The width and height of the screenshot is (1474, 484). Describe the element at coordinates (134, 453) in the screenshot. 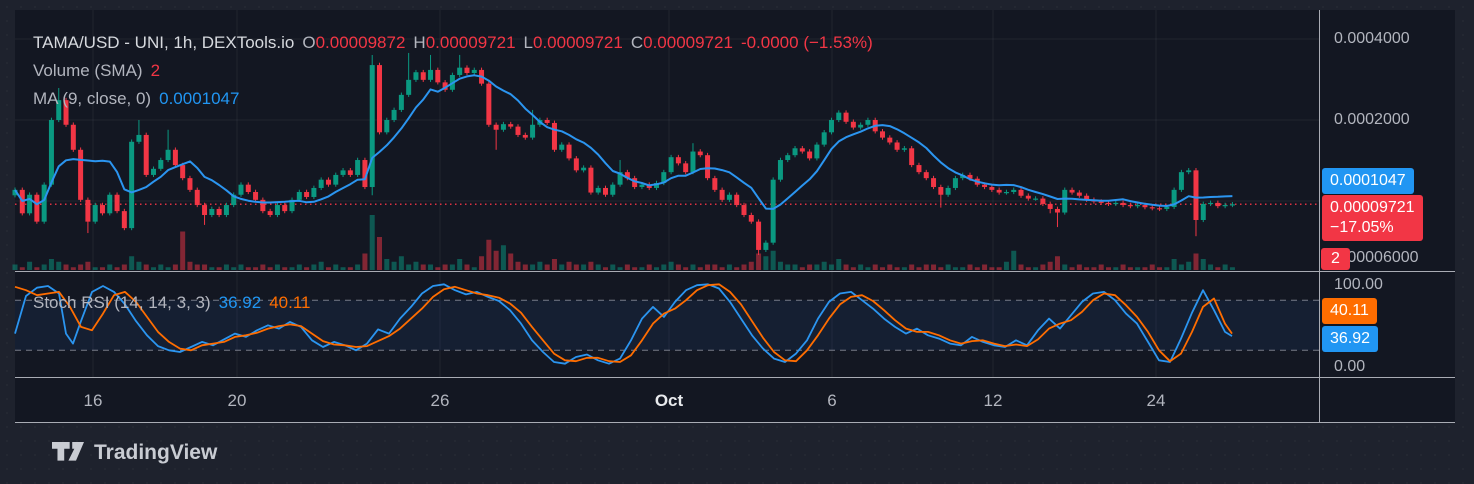

I see `tradingview-attribution: TradingView` at that location.